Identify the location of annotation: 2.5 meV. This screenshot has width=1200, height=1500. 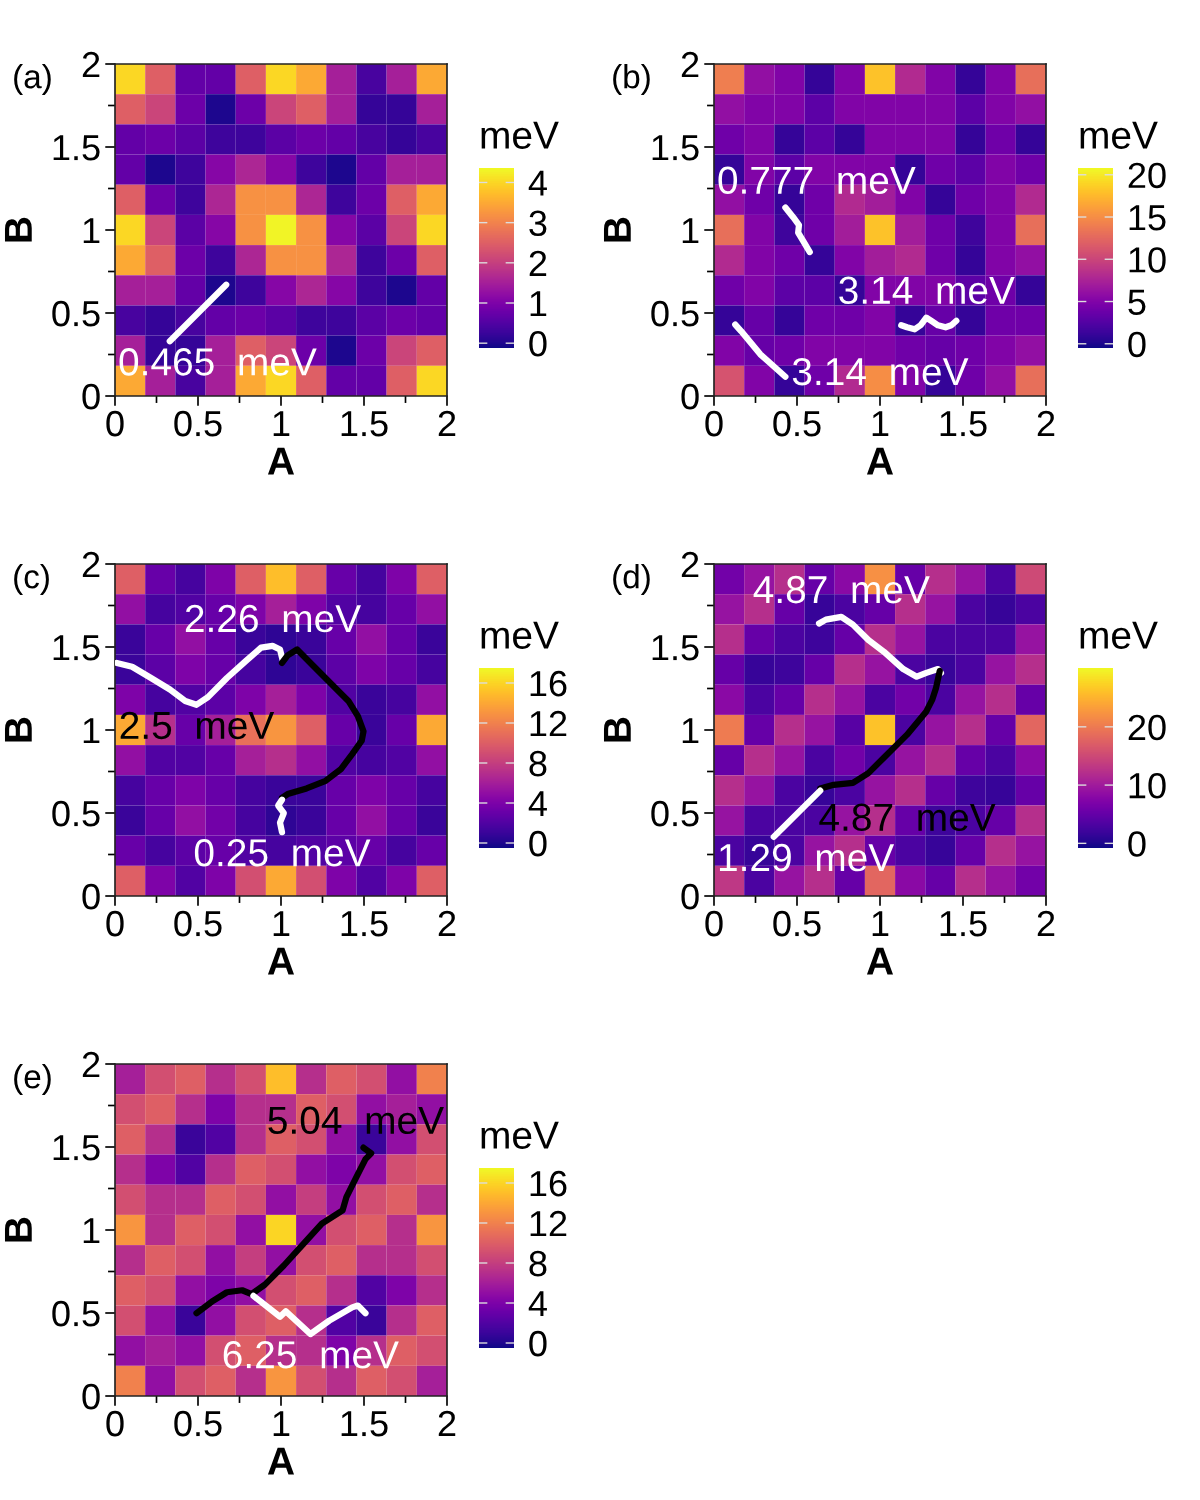
(197, 725).